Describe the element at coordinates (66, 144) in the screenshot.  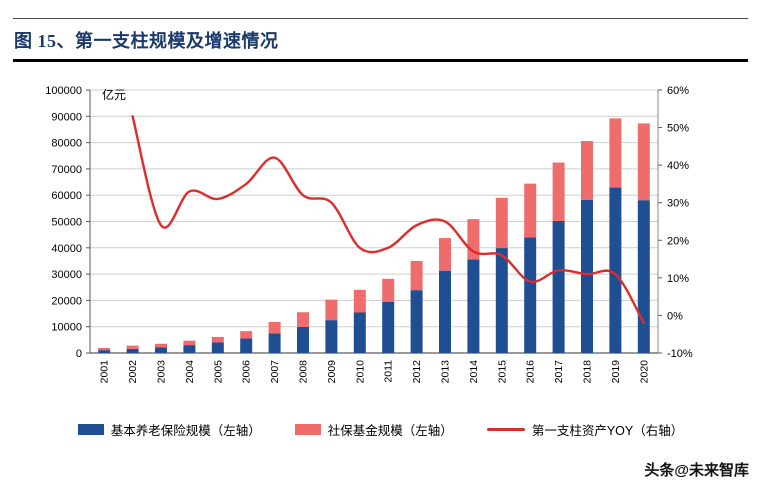
I see `left-axis-tick-label: 80000` at that location.